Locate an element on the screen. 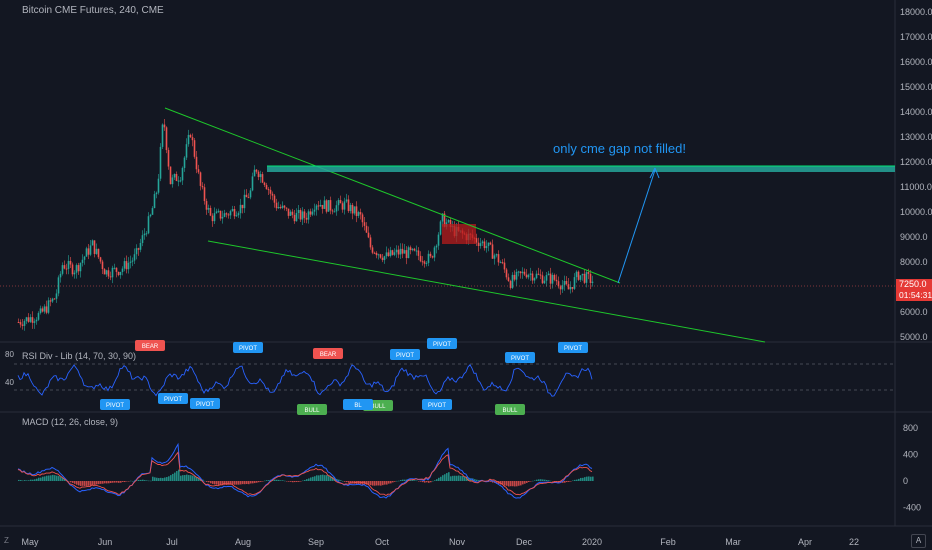 Image resolution: width=932 pixels, height=550 pixels. bear-zone is located at coordinates (459, 234).